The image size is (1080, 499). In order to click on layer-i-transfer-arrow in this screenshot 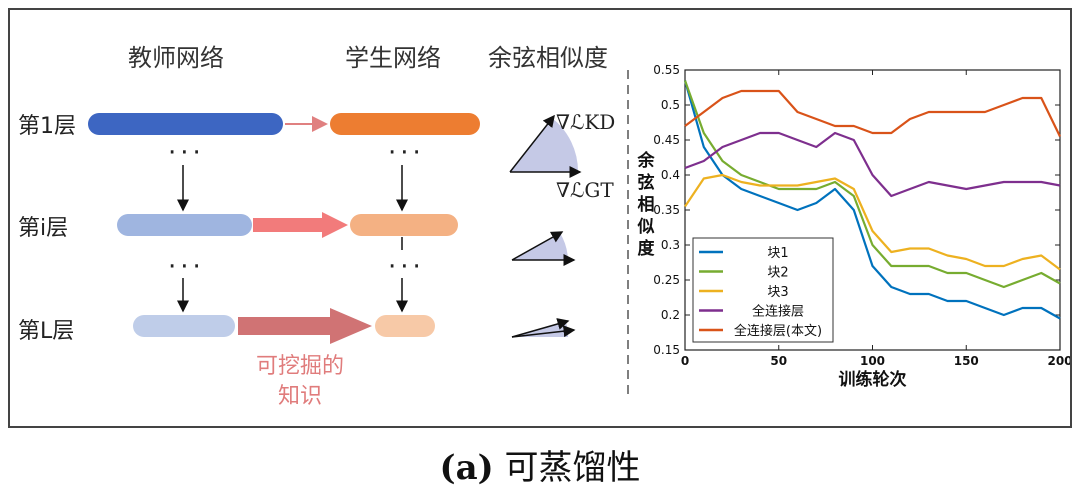, I will do `click(300, 225)`.